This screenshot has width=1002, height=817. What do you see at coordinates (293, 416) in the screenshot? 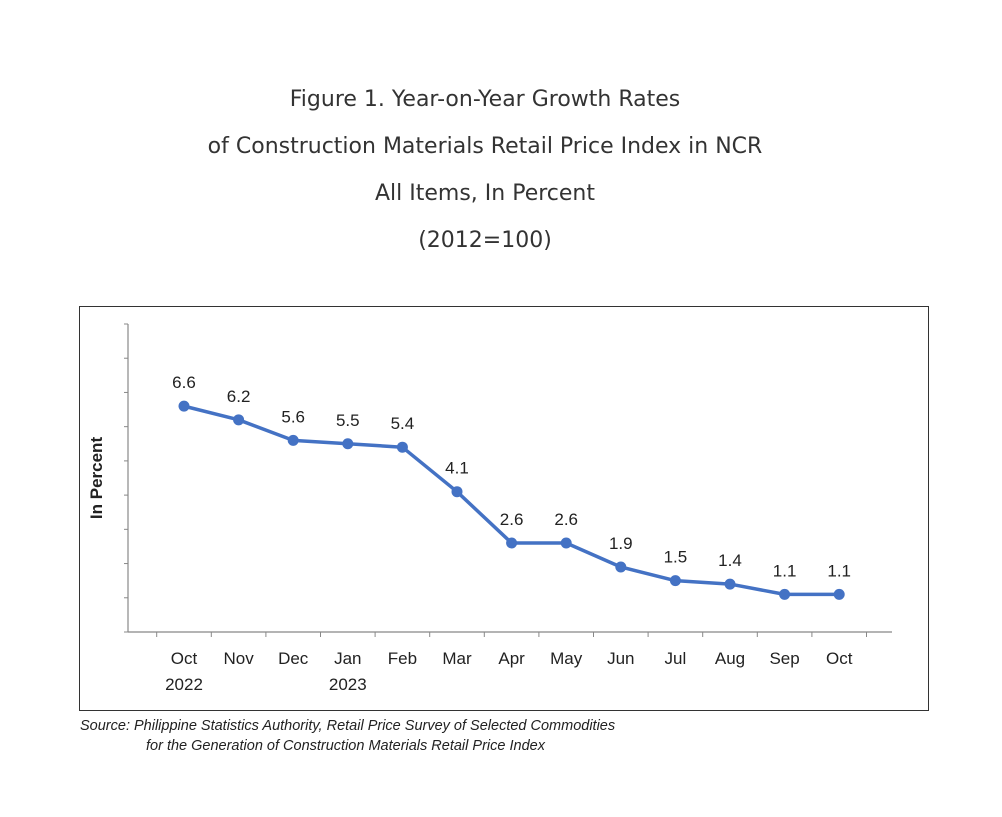
I see `data-label: 5.6` at bounding box center [293, 416].